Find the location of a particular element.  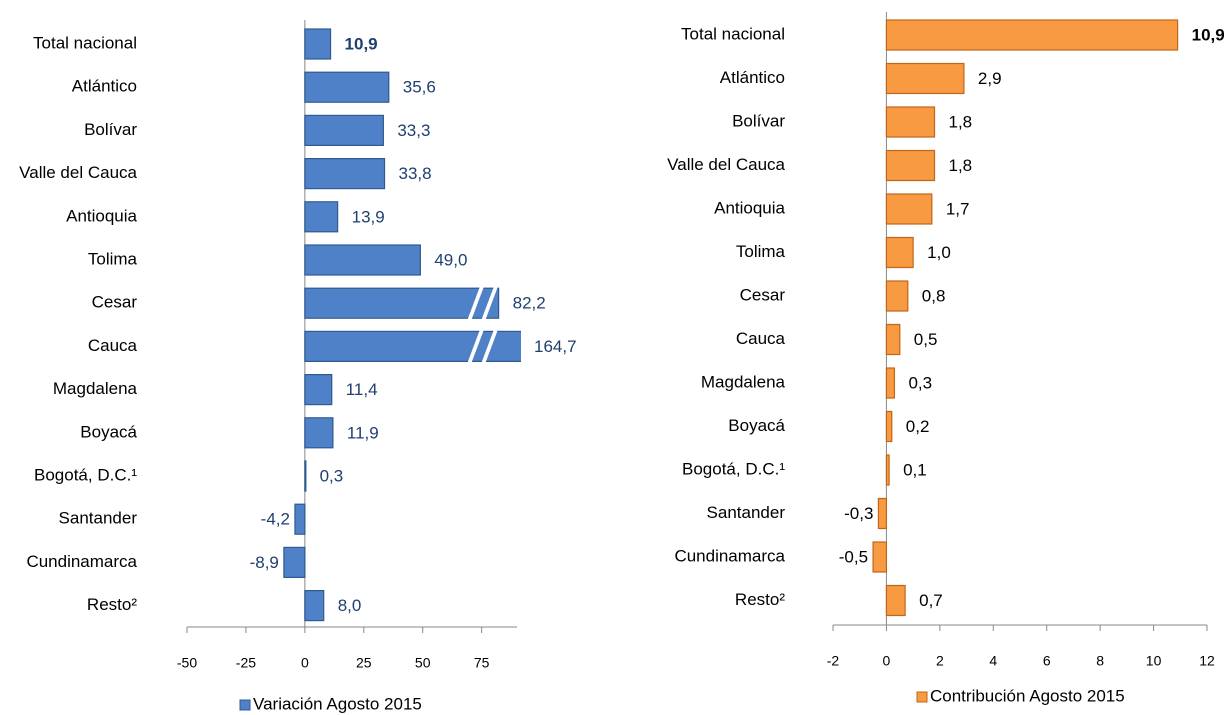

value-label: 0,1 is located at coordinates (915, 469).